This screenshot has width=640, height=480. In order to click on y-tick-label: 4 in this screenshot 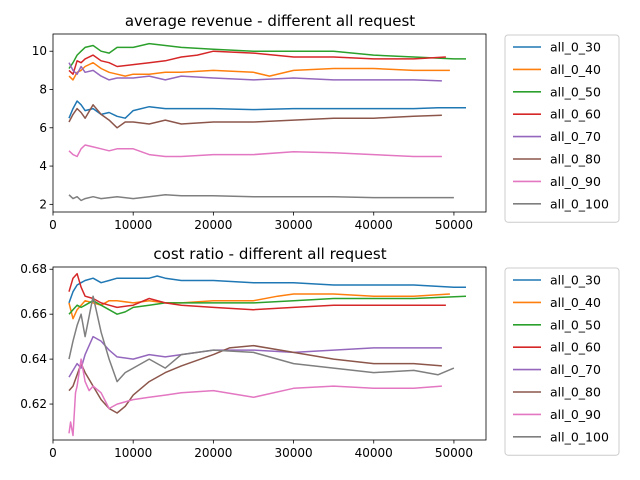, I will do `click(43, 166)`.